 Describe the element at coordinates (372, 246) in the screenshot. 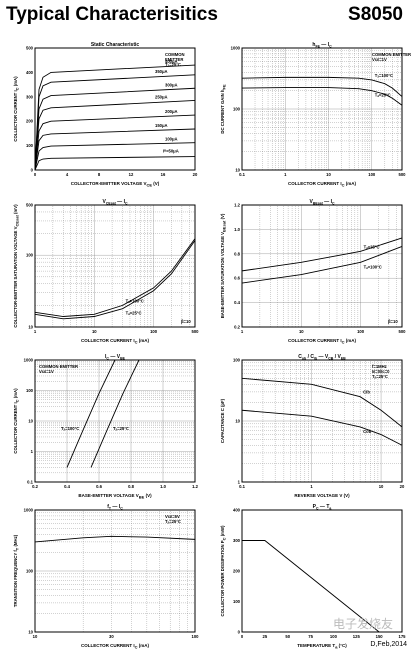

I see `series-label: Tₐ=25°C` at that location.